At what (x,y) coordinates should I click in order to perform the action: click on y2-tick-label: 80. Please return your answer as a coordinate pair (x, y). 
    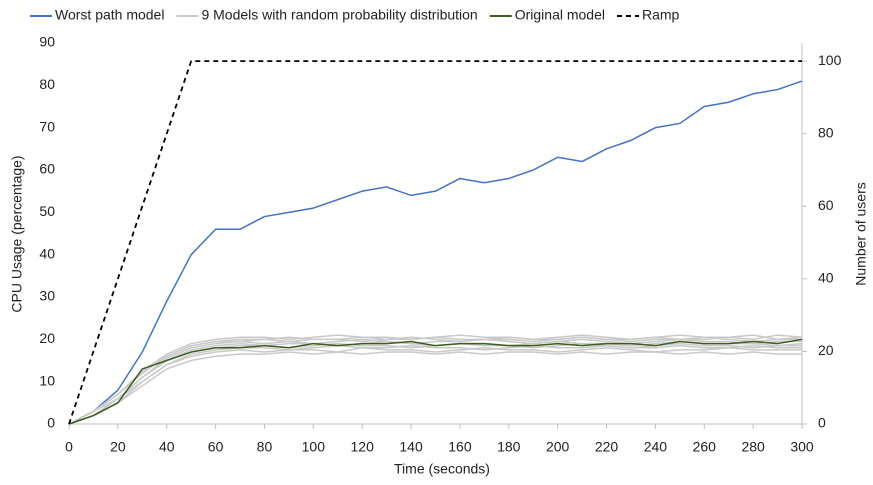
    Looking at the image, I should click on (826, 132).